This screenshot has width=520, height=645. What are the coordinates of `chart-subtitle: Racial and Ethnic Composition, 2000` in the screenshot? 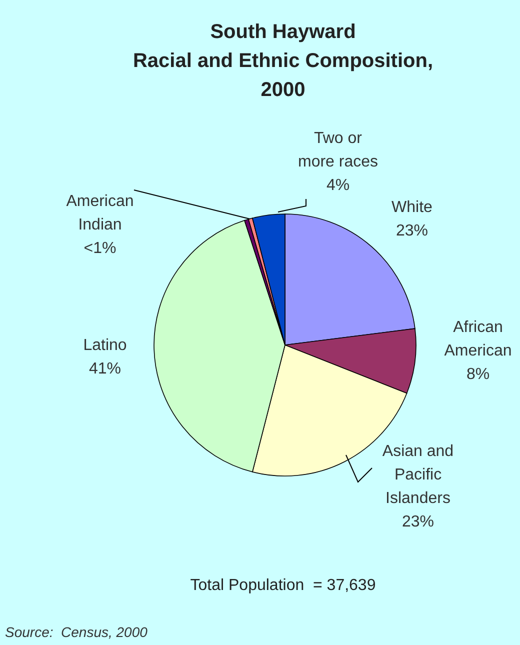 It's located at (283, 75).